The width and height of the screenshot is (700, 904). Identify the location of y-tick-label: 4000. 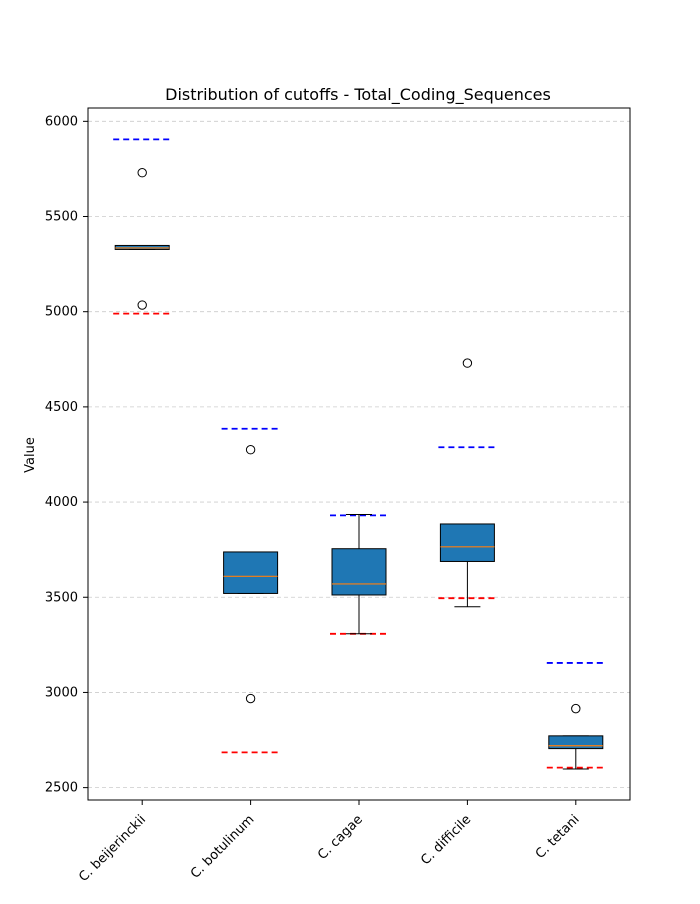
(61, 502).